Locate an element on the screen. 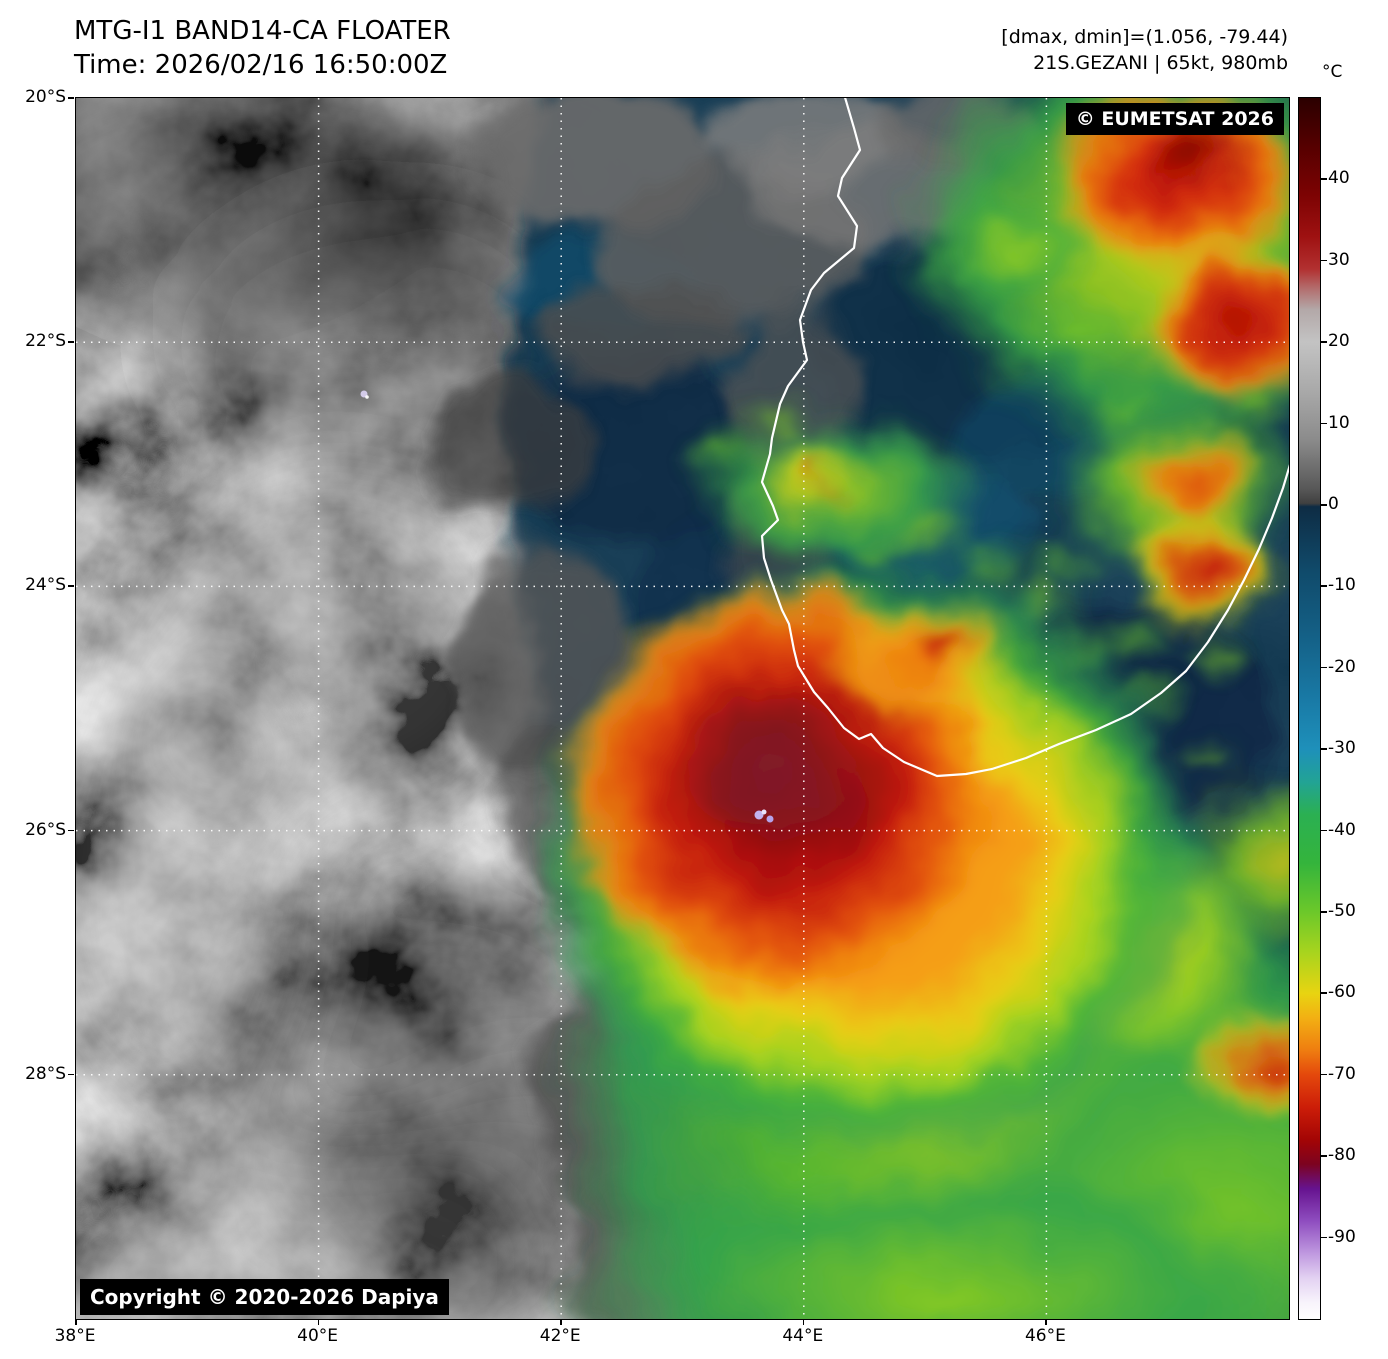  colorbar-tick-label: 30 is located at coordinates (1339, 259).